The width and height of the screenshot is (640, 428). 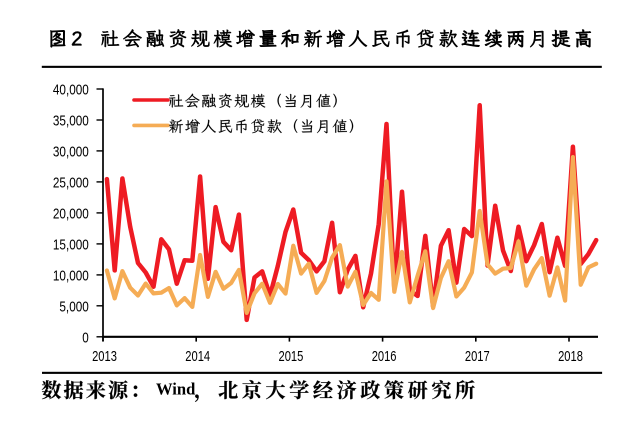 I want to click on svg-text: 2014, so click(x=197, y=357).